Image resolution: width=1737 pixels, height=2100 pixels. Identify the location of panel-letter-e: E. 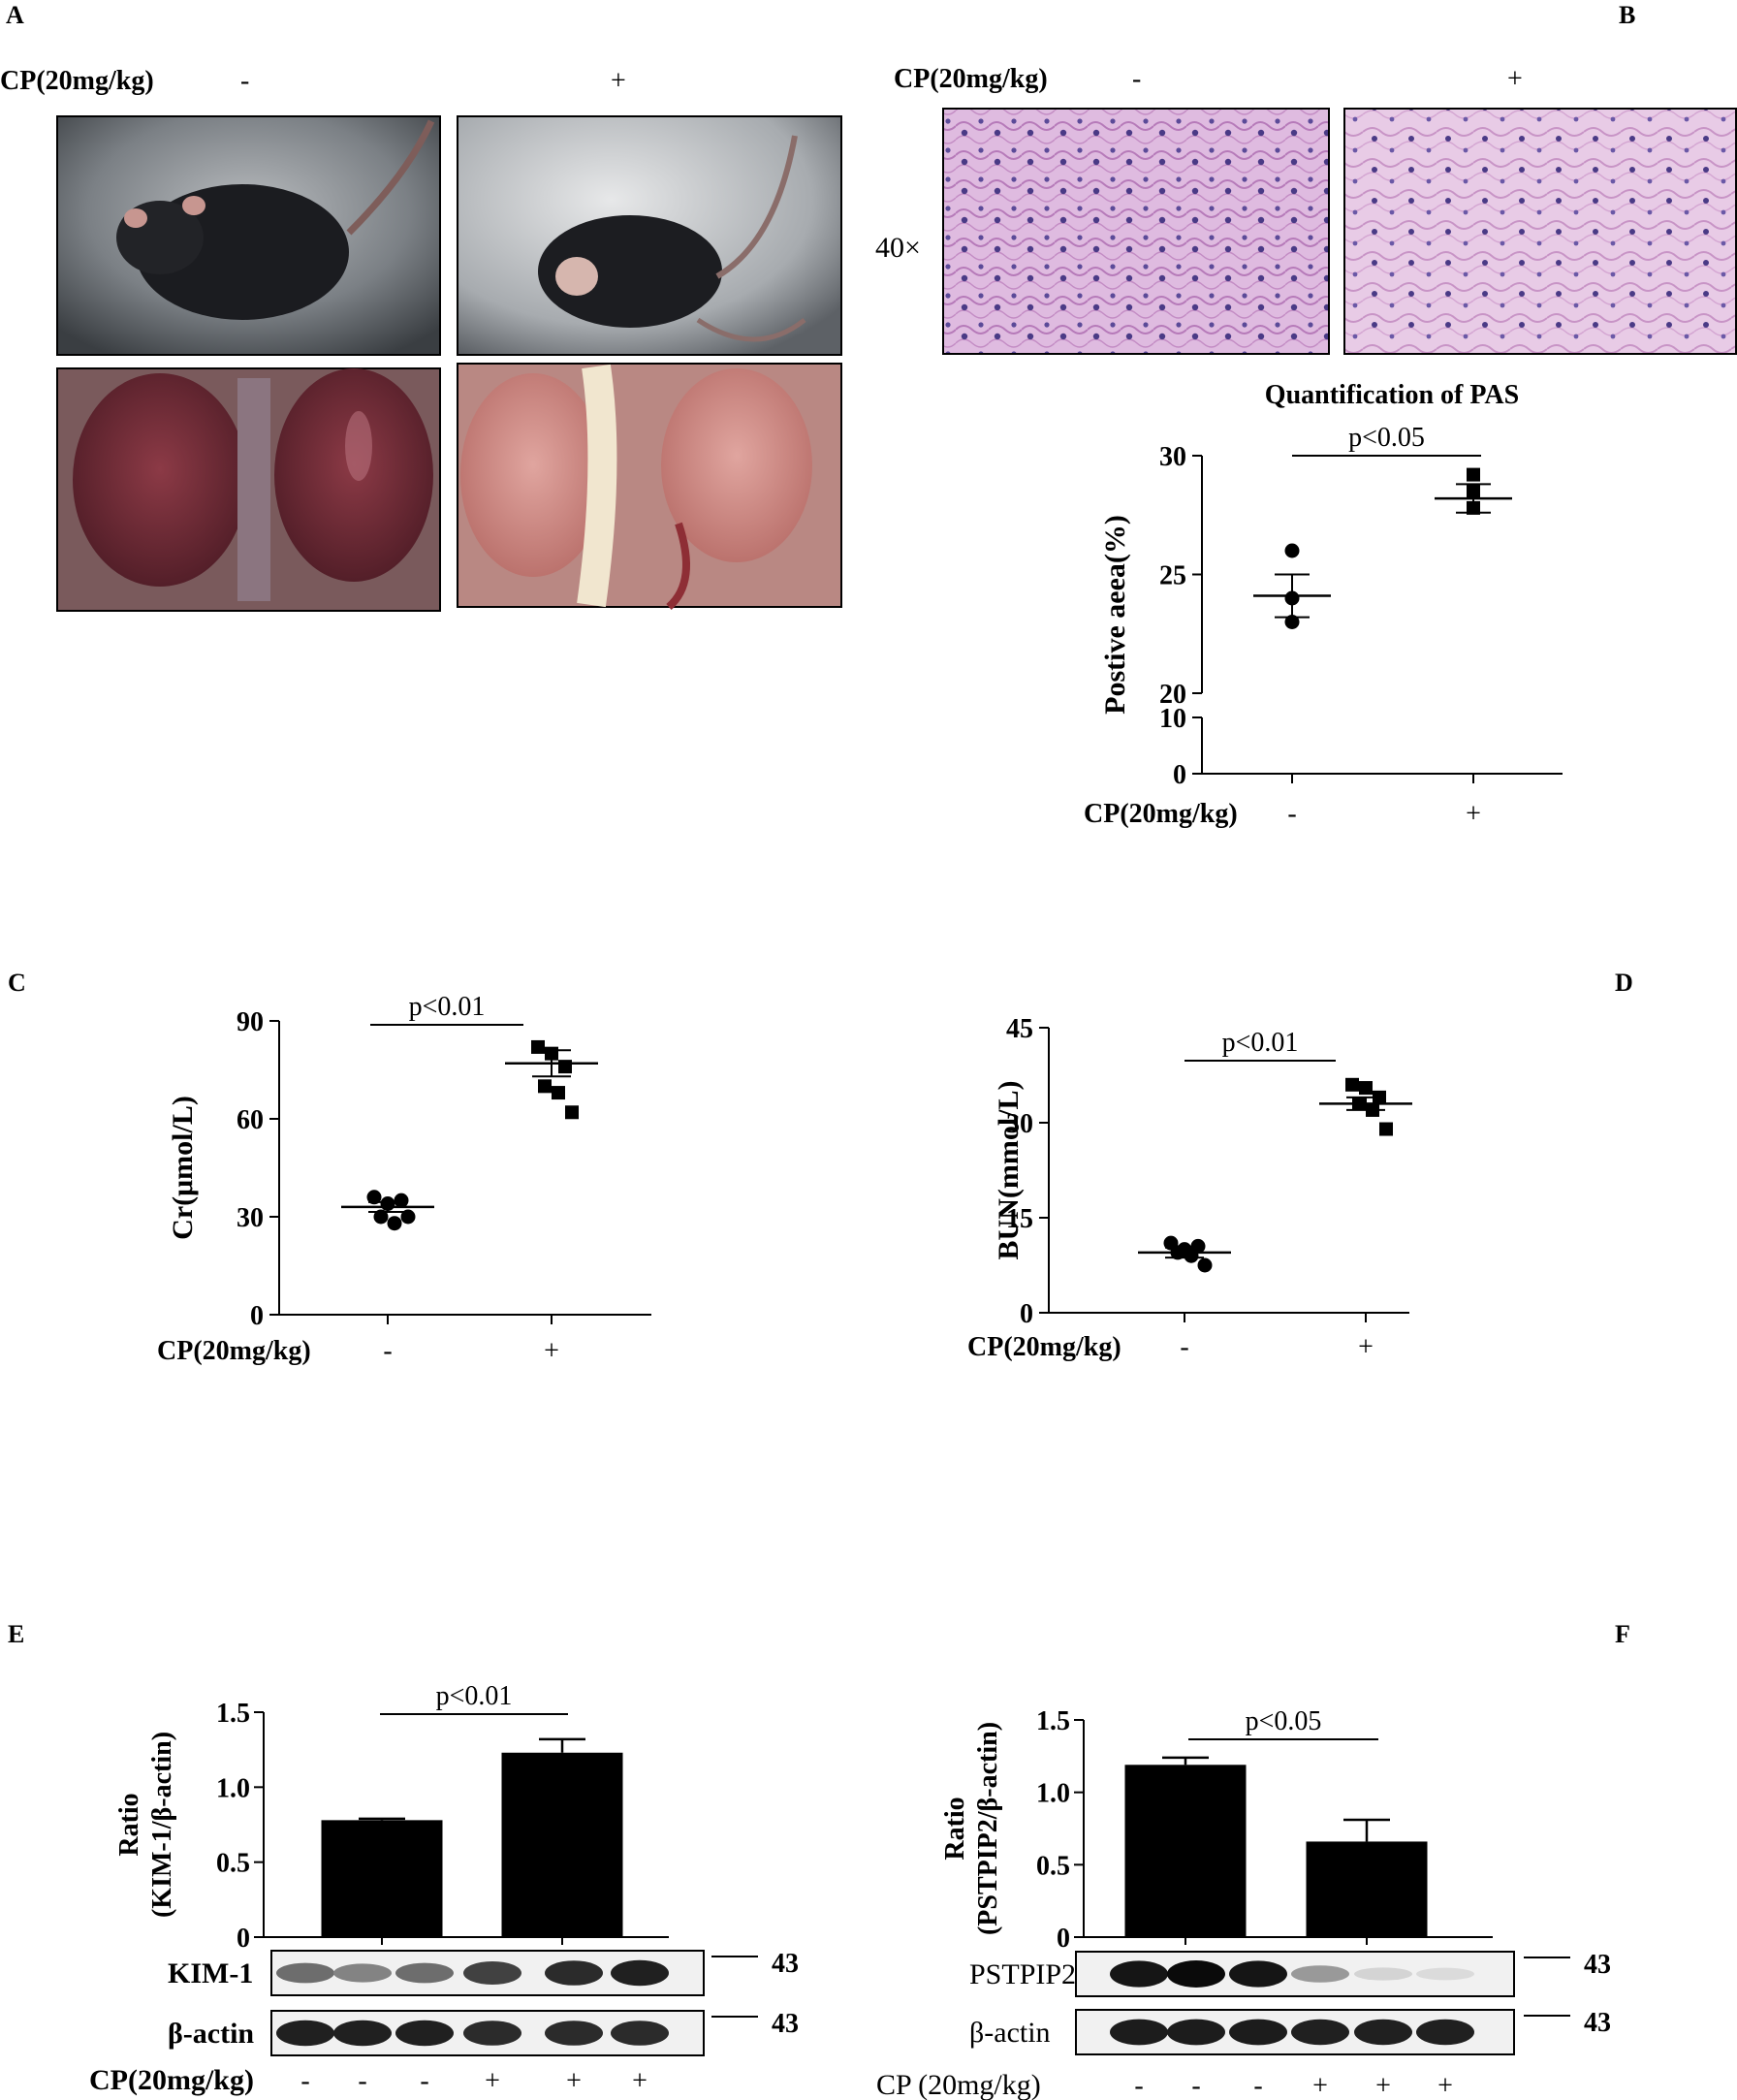
(16, 1634).